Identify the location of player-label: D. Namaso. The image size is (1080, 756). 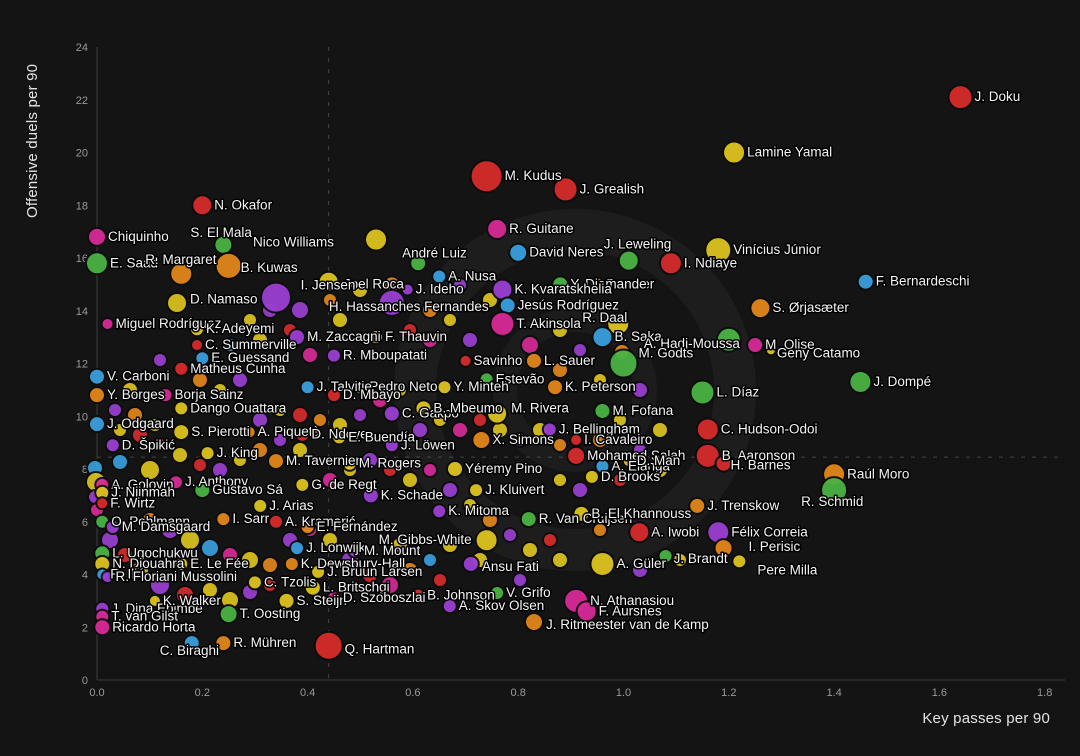
(224, 299).